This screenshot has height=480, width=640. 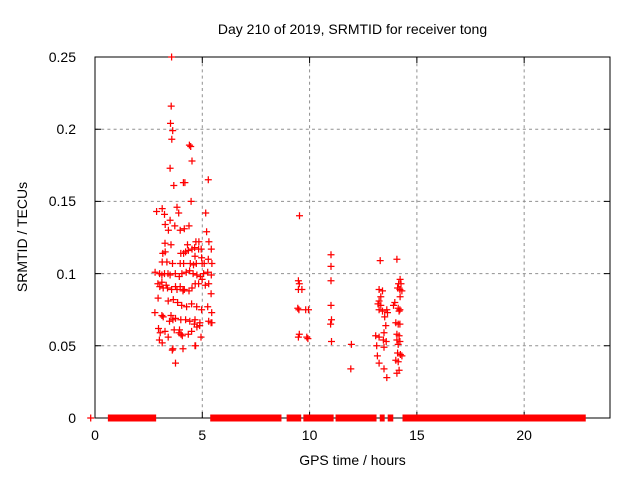 What do you see at coordinates (66, 273) in the screenshot?
I see `y-tick-label-0.1: 0.1` at bounding box center [66, 273].